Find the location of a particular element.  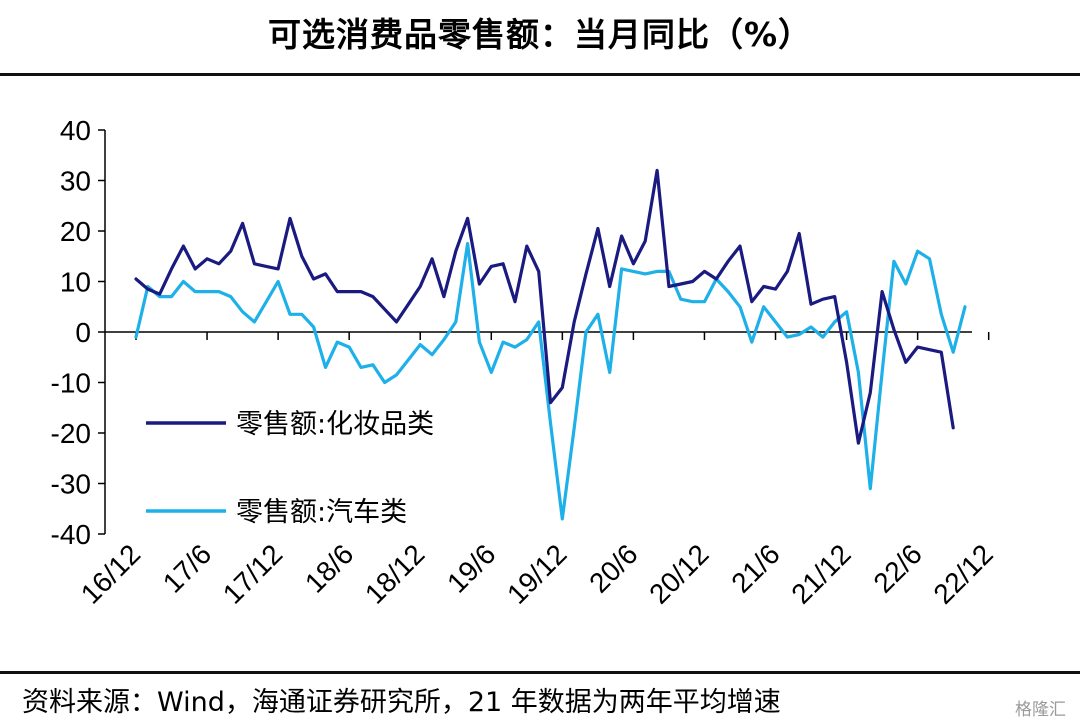

y-tick-label: -30 is located at coordinates (71, 484).